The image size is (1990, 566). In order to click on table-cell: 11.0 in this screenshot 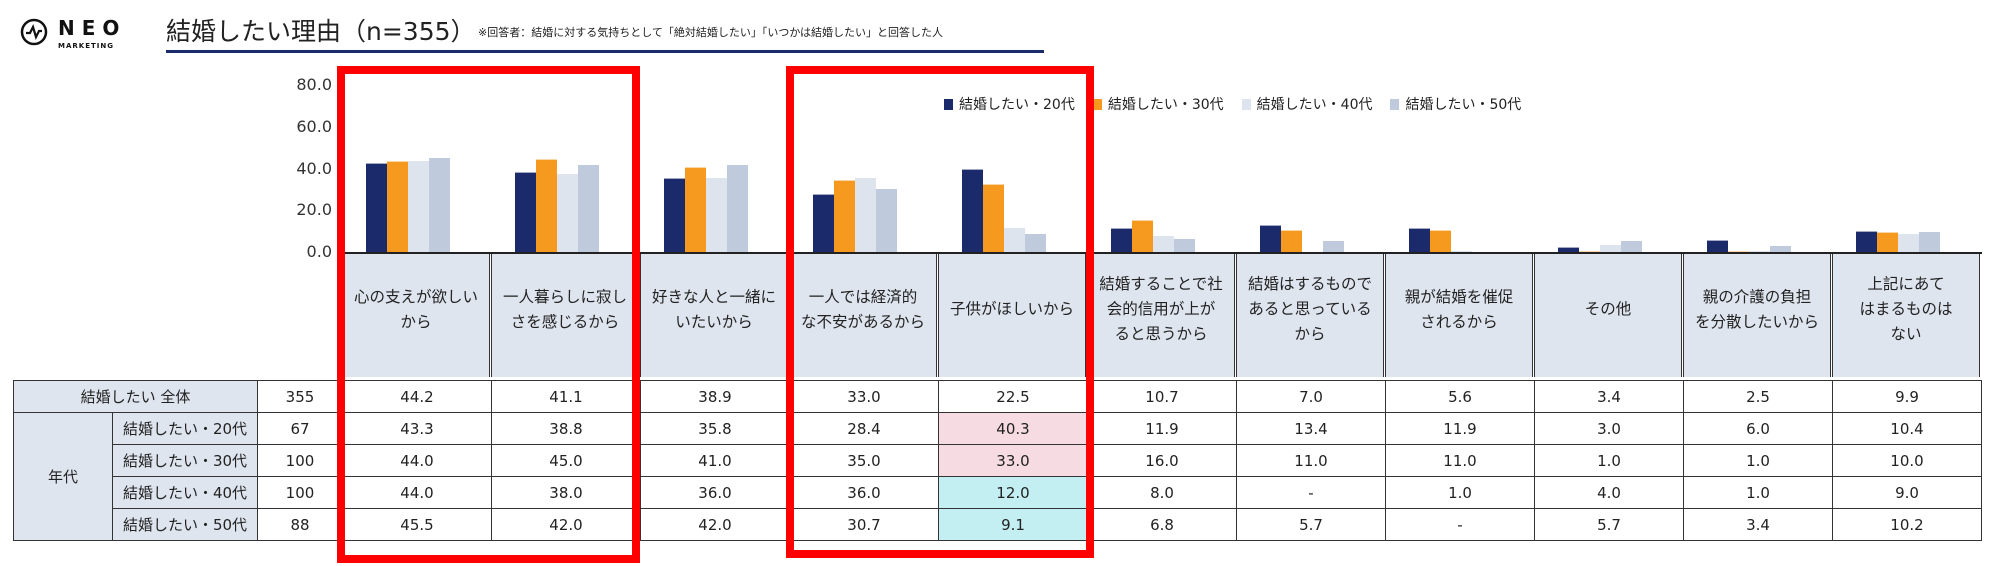, I will do `click(1460, 460)`.